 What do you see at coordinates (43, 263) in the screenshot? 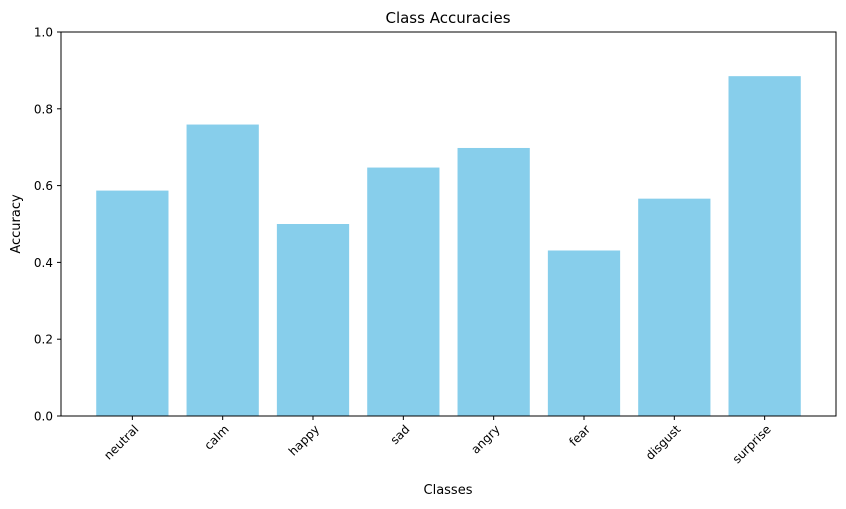
I see `y-tick-label: 0.4` at bounding box center [43, 263].